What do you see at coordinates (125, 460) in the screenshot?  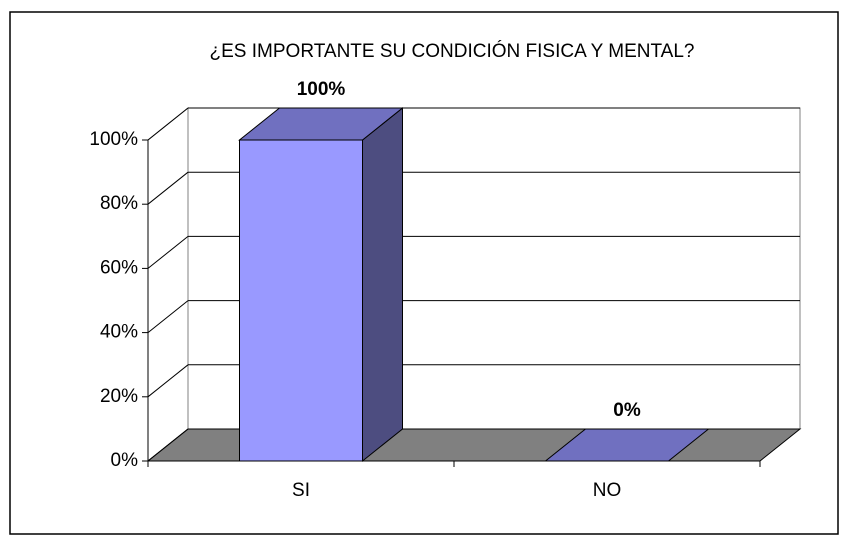 I see `y-tick-label: 0%` at bounding box center [125, 460].